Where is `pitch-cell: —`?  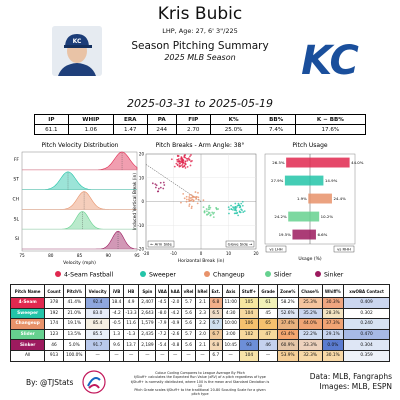
pitch-cell: — is located at coordinates (131, 355).